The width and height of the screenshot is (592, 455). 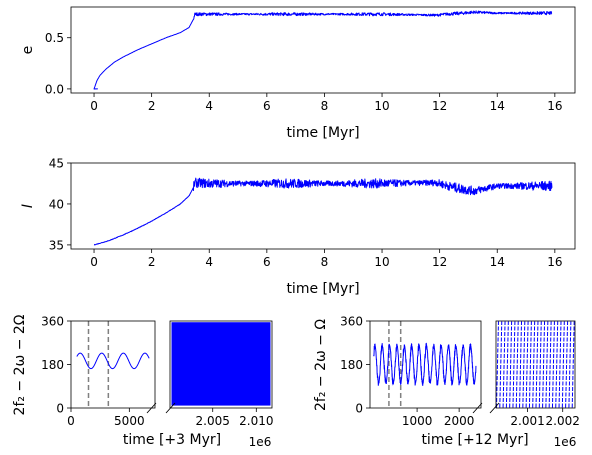 What do you see at coordinates (28, 50) in the screenshot?
I see `ecc-ylabel: e` at bounding box center [28, 50].